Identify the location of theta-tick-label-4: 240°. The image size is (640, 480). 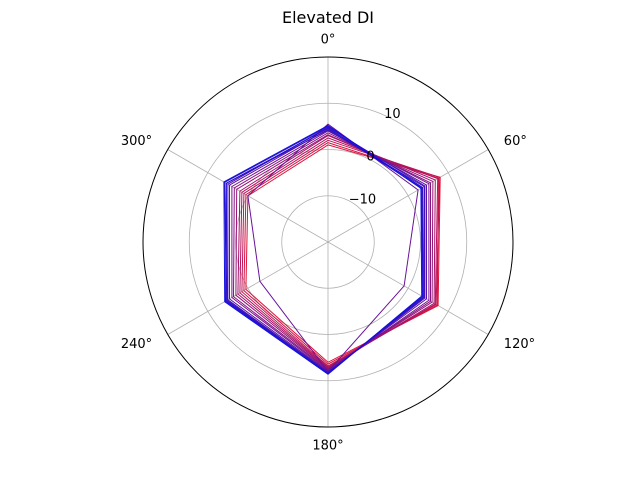
(136, 344).